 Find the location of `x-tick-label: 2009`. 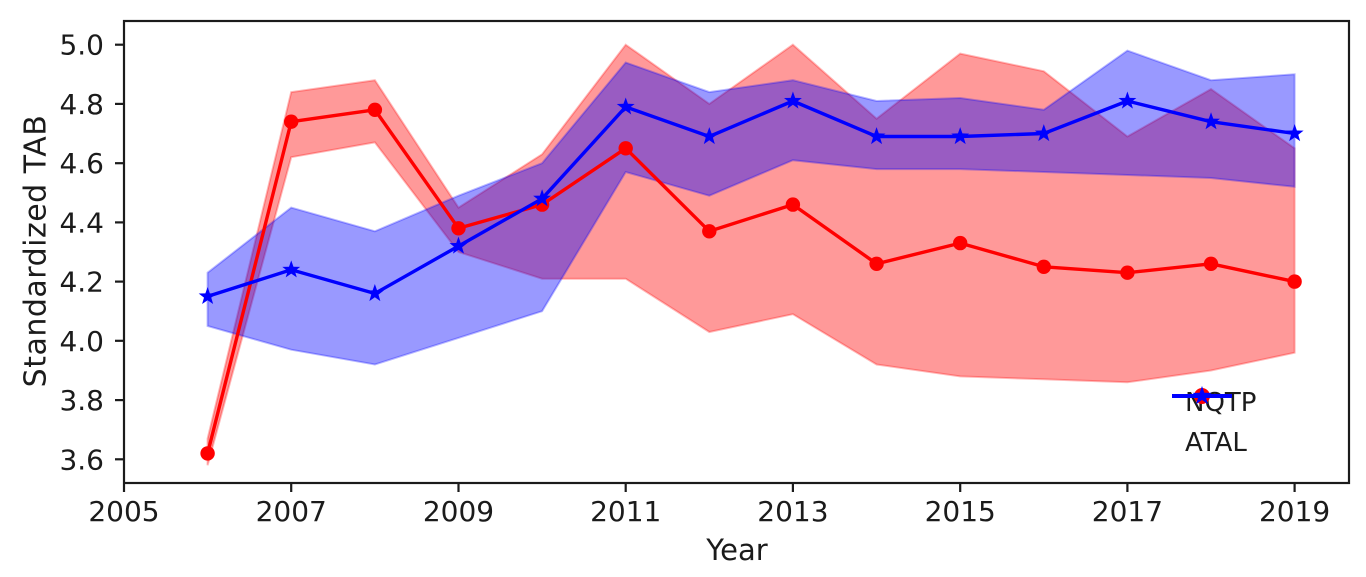

x-tick-label: 2009 is located at coordinates (458, 511).